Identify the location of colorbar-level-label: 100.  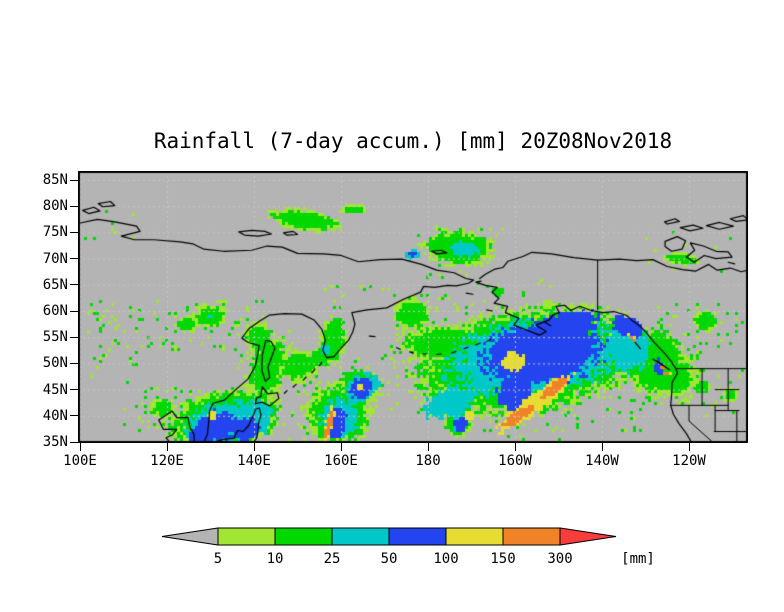
(446, 559).